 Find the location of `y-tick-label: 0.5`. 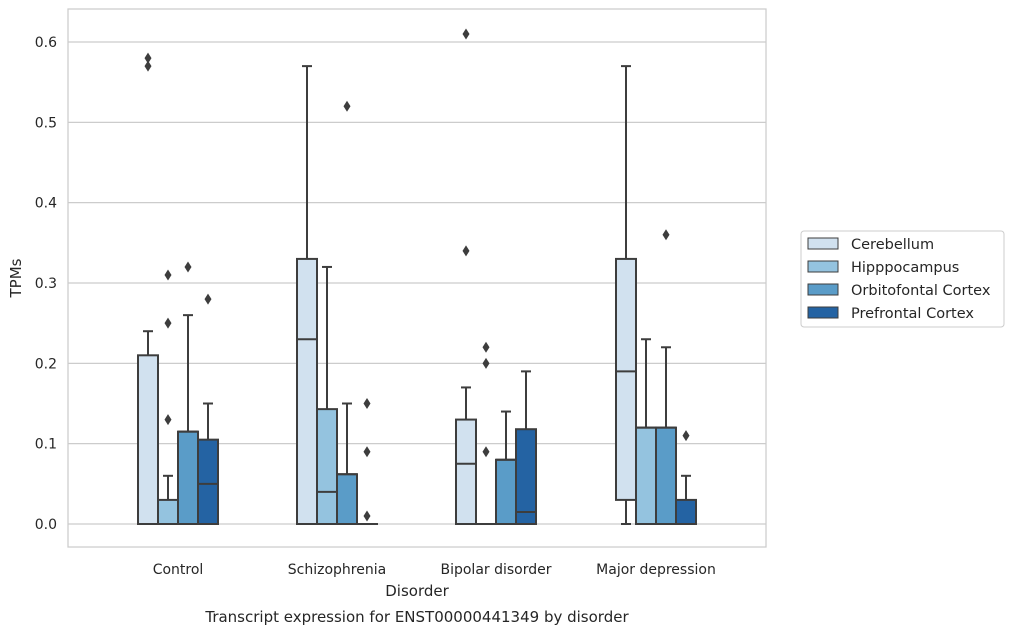

y-tick-label: 0.5 is located at coordinates (46, 123).